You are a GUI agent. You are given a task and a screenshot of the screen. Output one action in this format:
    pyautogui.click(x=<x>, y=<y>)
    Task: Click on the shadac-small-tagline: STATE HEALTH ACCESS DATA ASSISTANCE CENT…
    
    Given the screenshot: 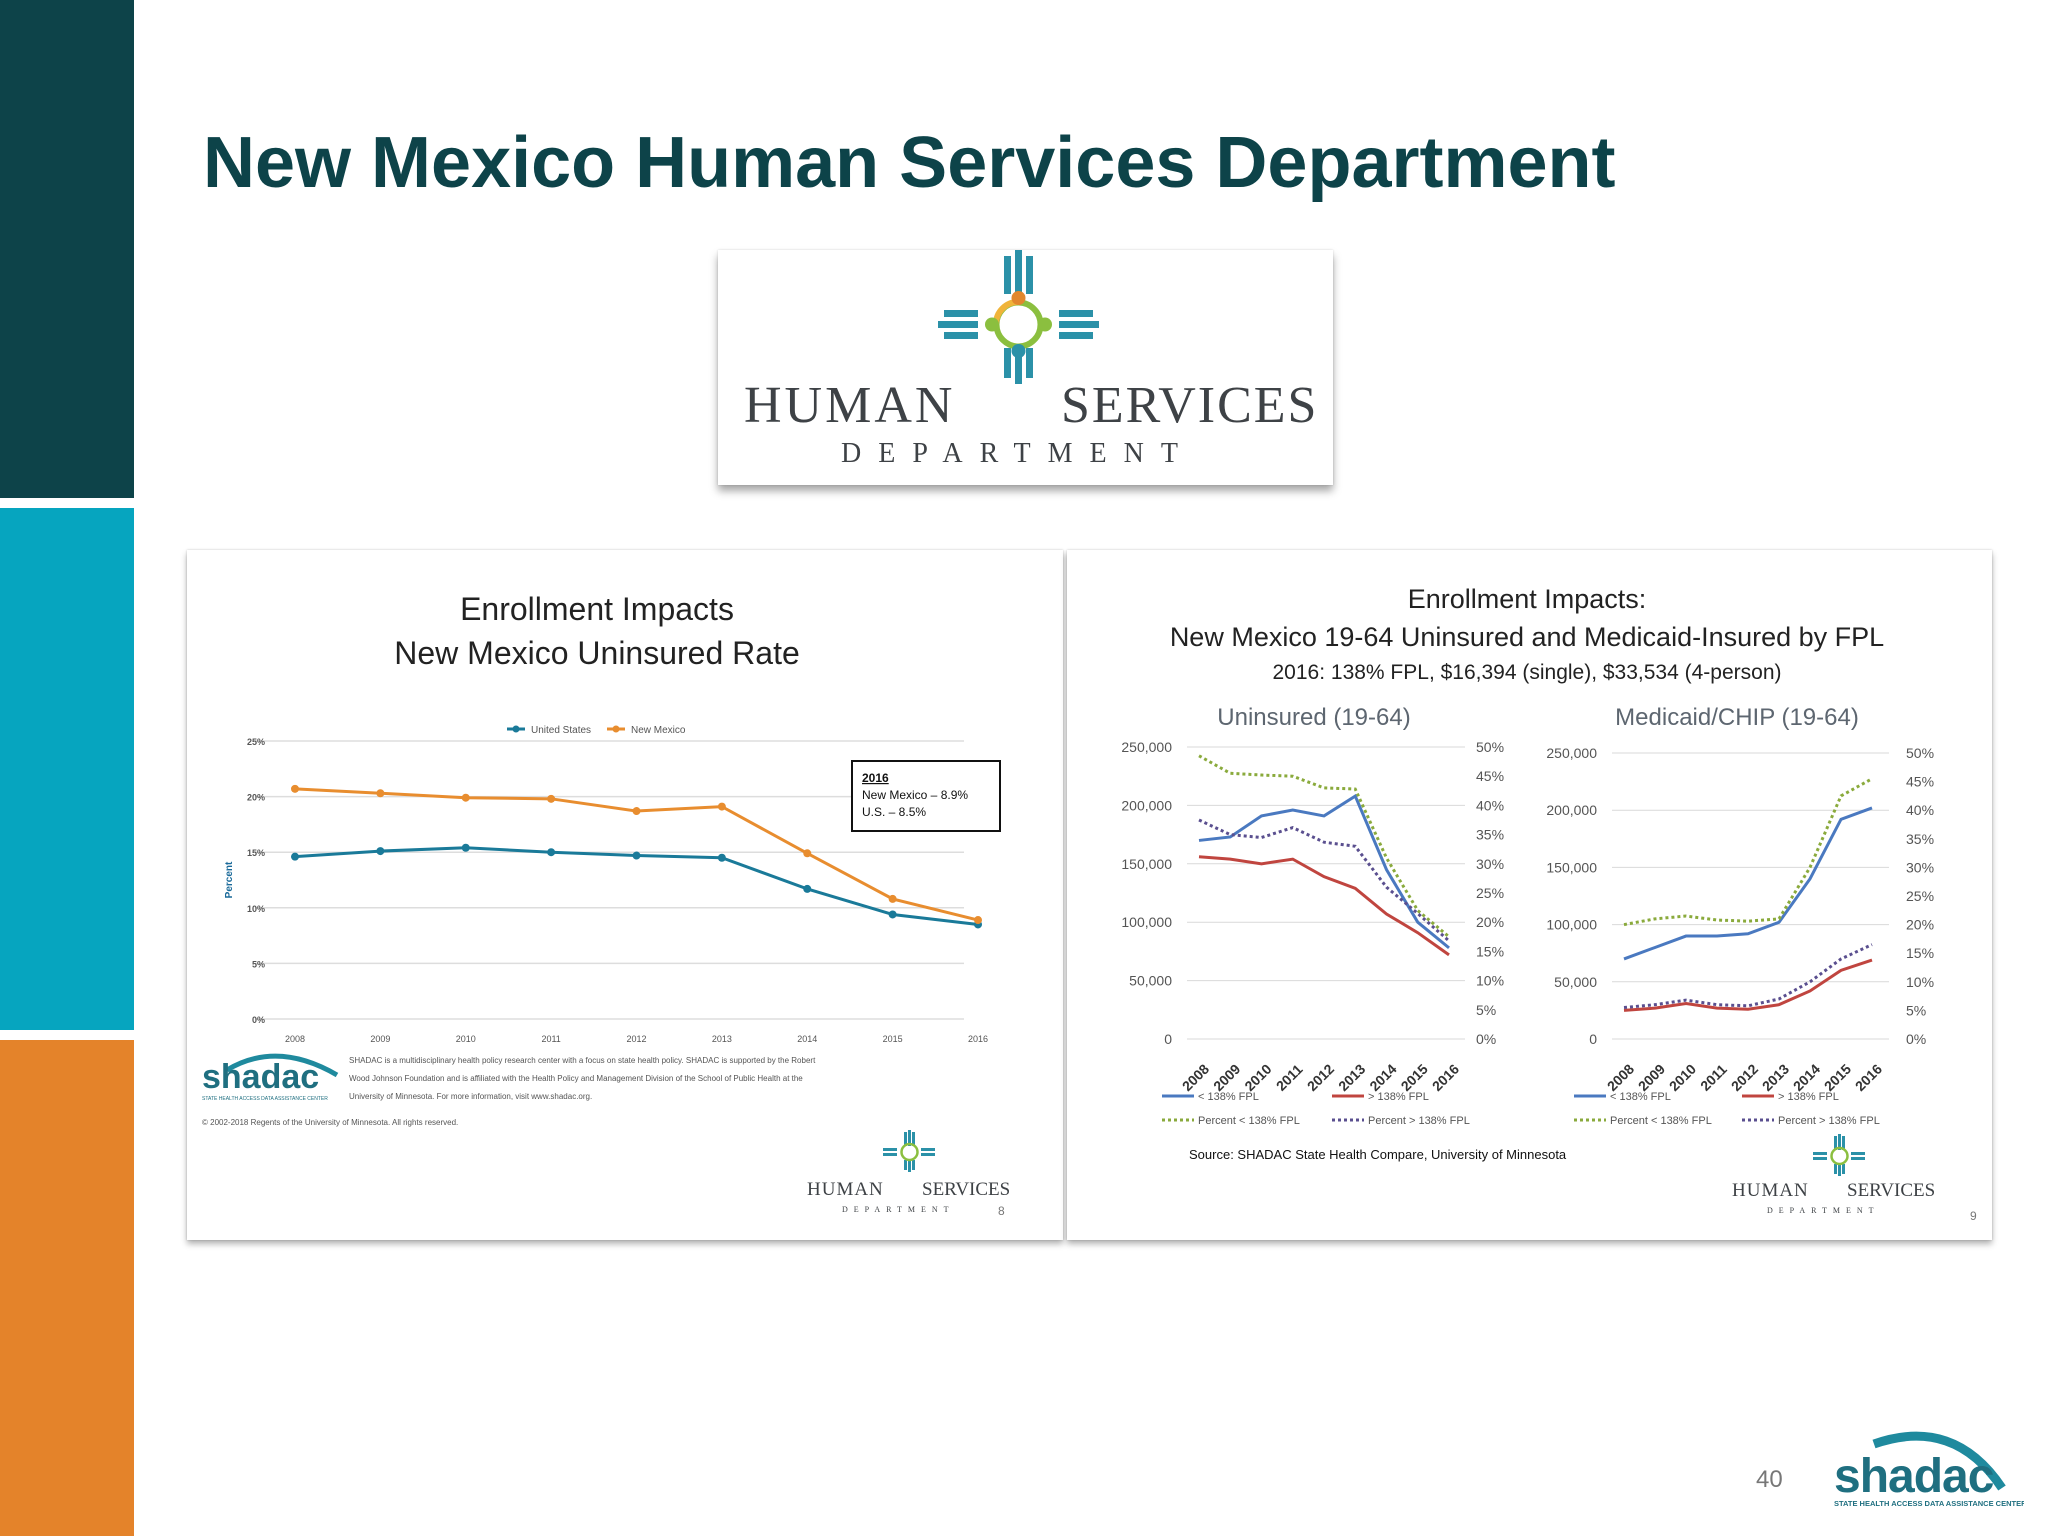 What is the action you would take?
    pyautogui.click(x=265, y=1099)
    